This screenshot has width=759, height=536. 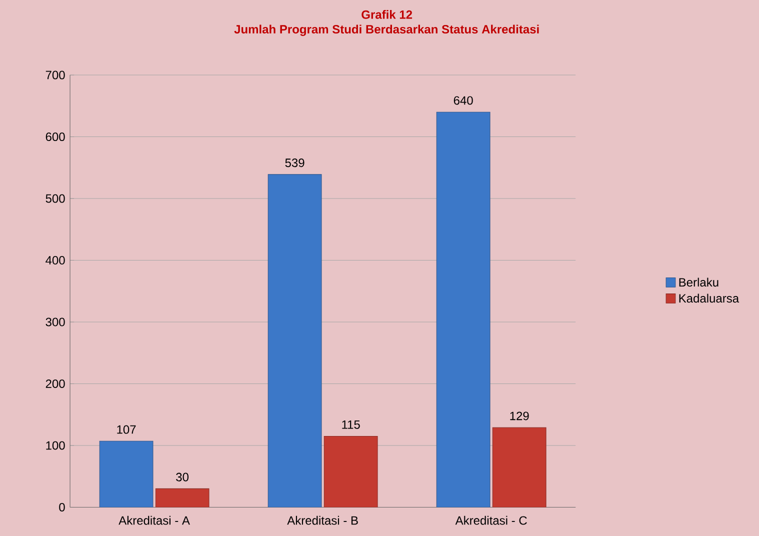 I want to click on data-label: 129, so click(x=519, y=416).